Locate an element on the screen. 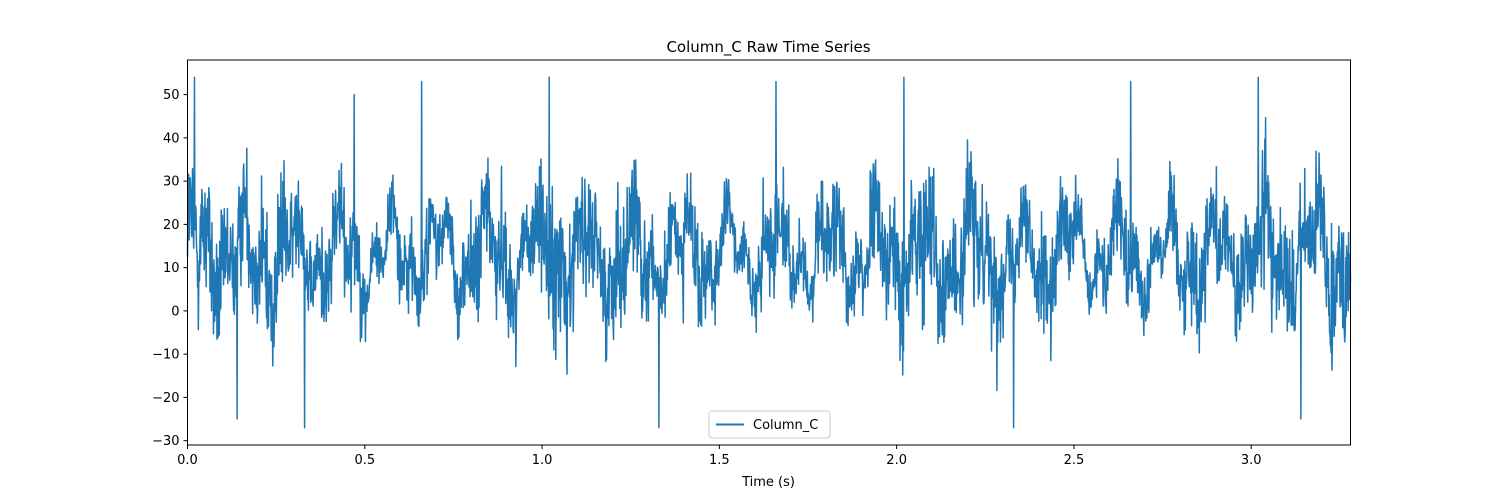  y-tick-label: −20 is located at coordinates (165, 398).